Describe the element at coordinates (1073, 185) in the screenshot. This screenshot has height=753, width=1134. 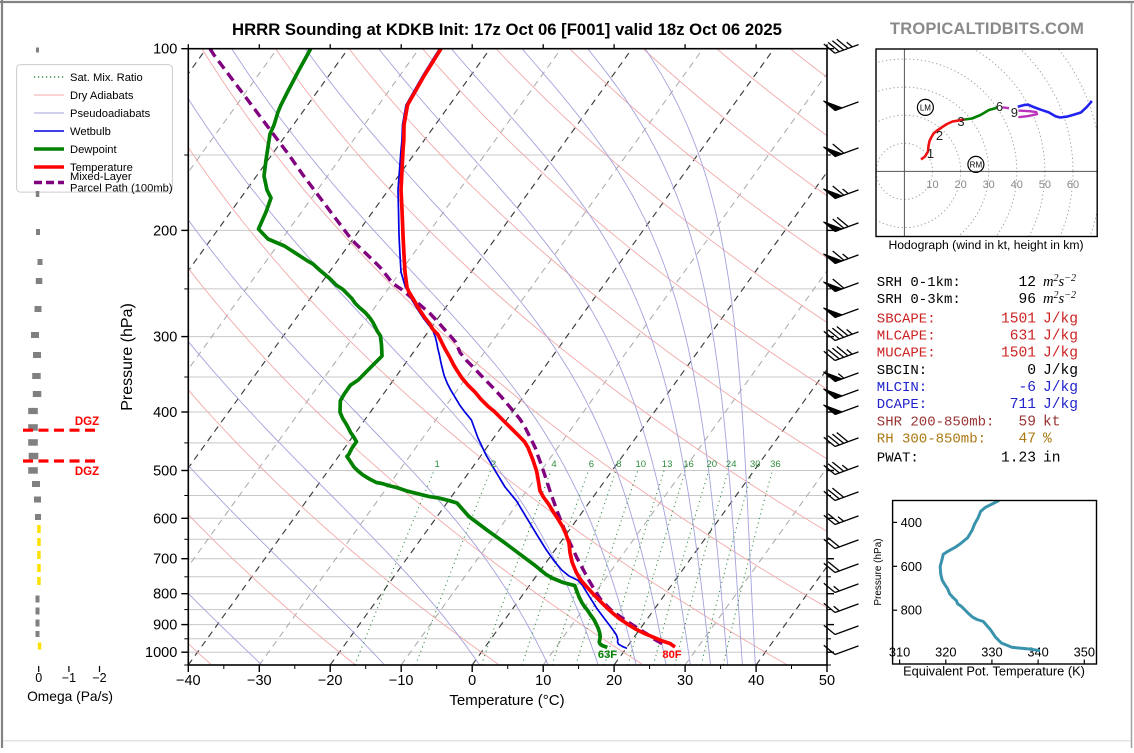
I see `svg-text: 60` at that location.